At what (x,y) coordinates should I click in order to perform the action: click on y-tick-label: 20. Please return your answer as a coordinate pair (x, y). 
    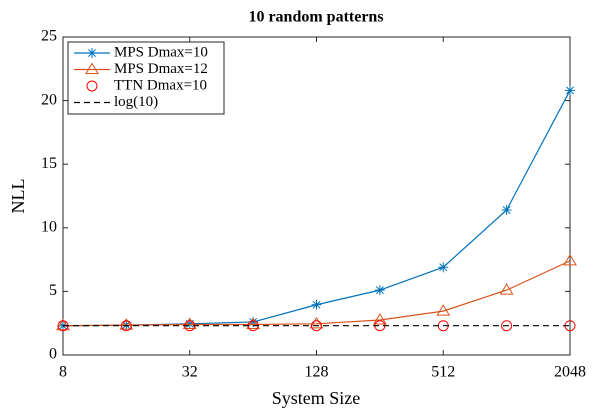
    Looking at the image, I should click on (49, 99).